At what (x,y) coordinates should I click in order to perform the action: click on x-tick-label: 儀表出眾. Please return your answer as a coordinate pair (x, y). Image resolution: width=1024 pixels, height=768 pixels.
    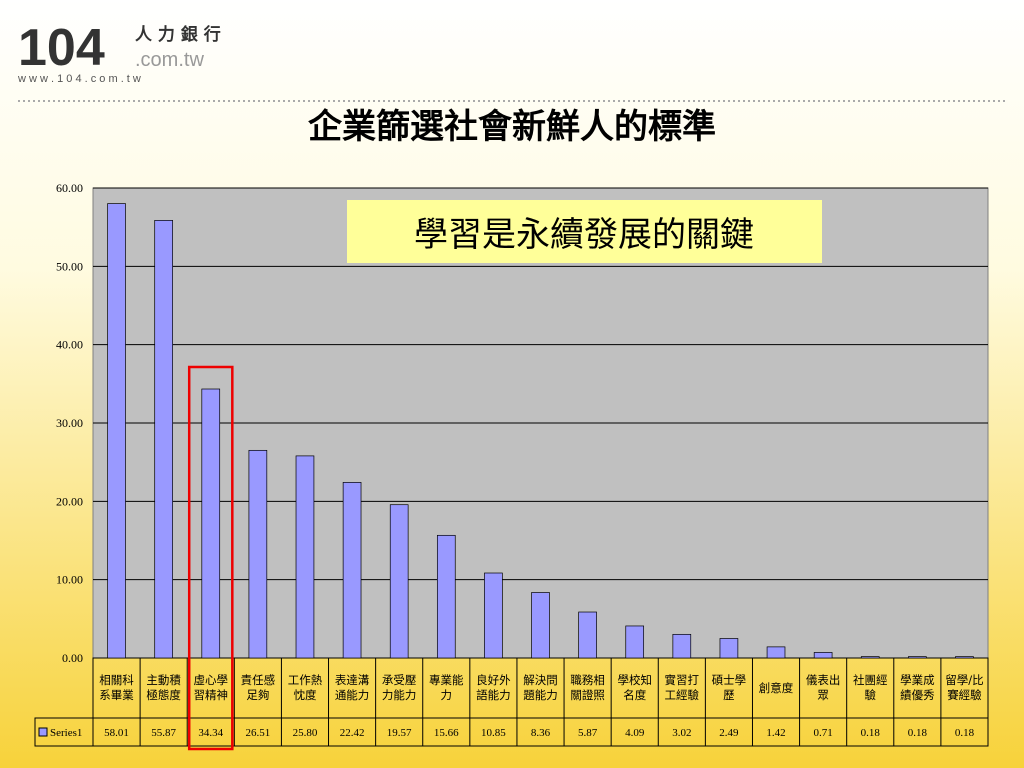
    Looking at the image, I should click on (823, 687).